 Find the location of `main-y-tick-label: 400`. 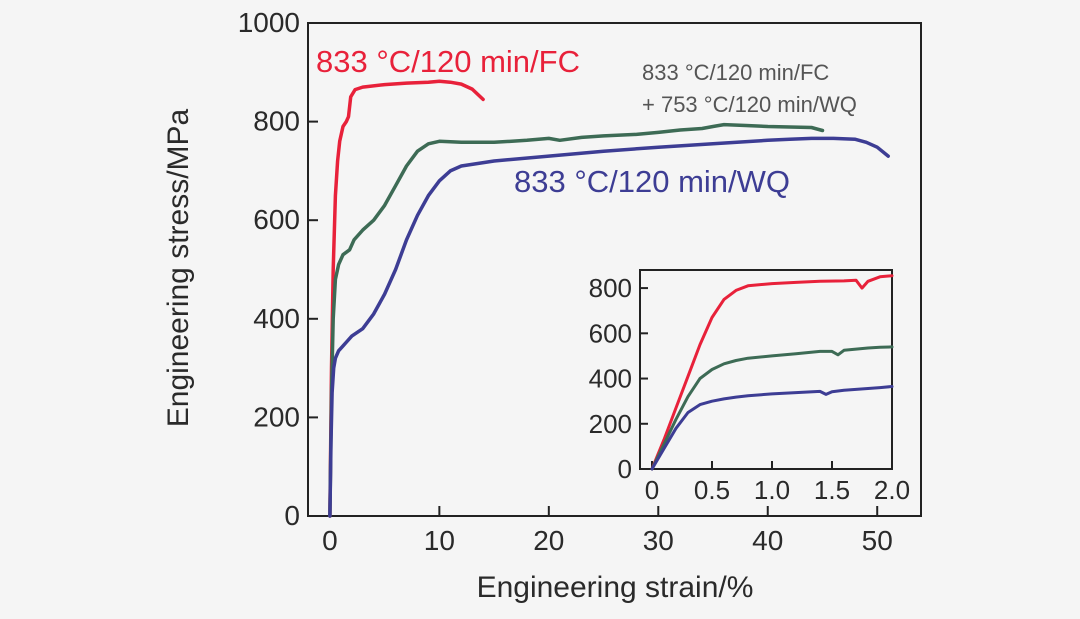

main-y-tick-label: 400 is located at coordinates (276, 318).